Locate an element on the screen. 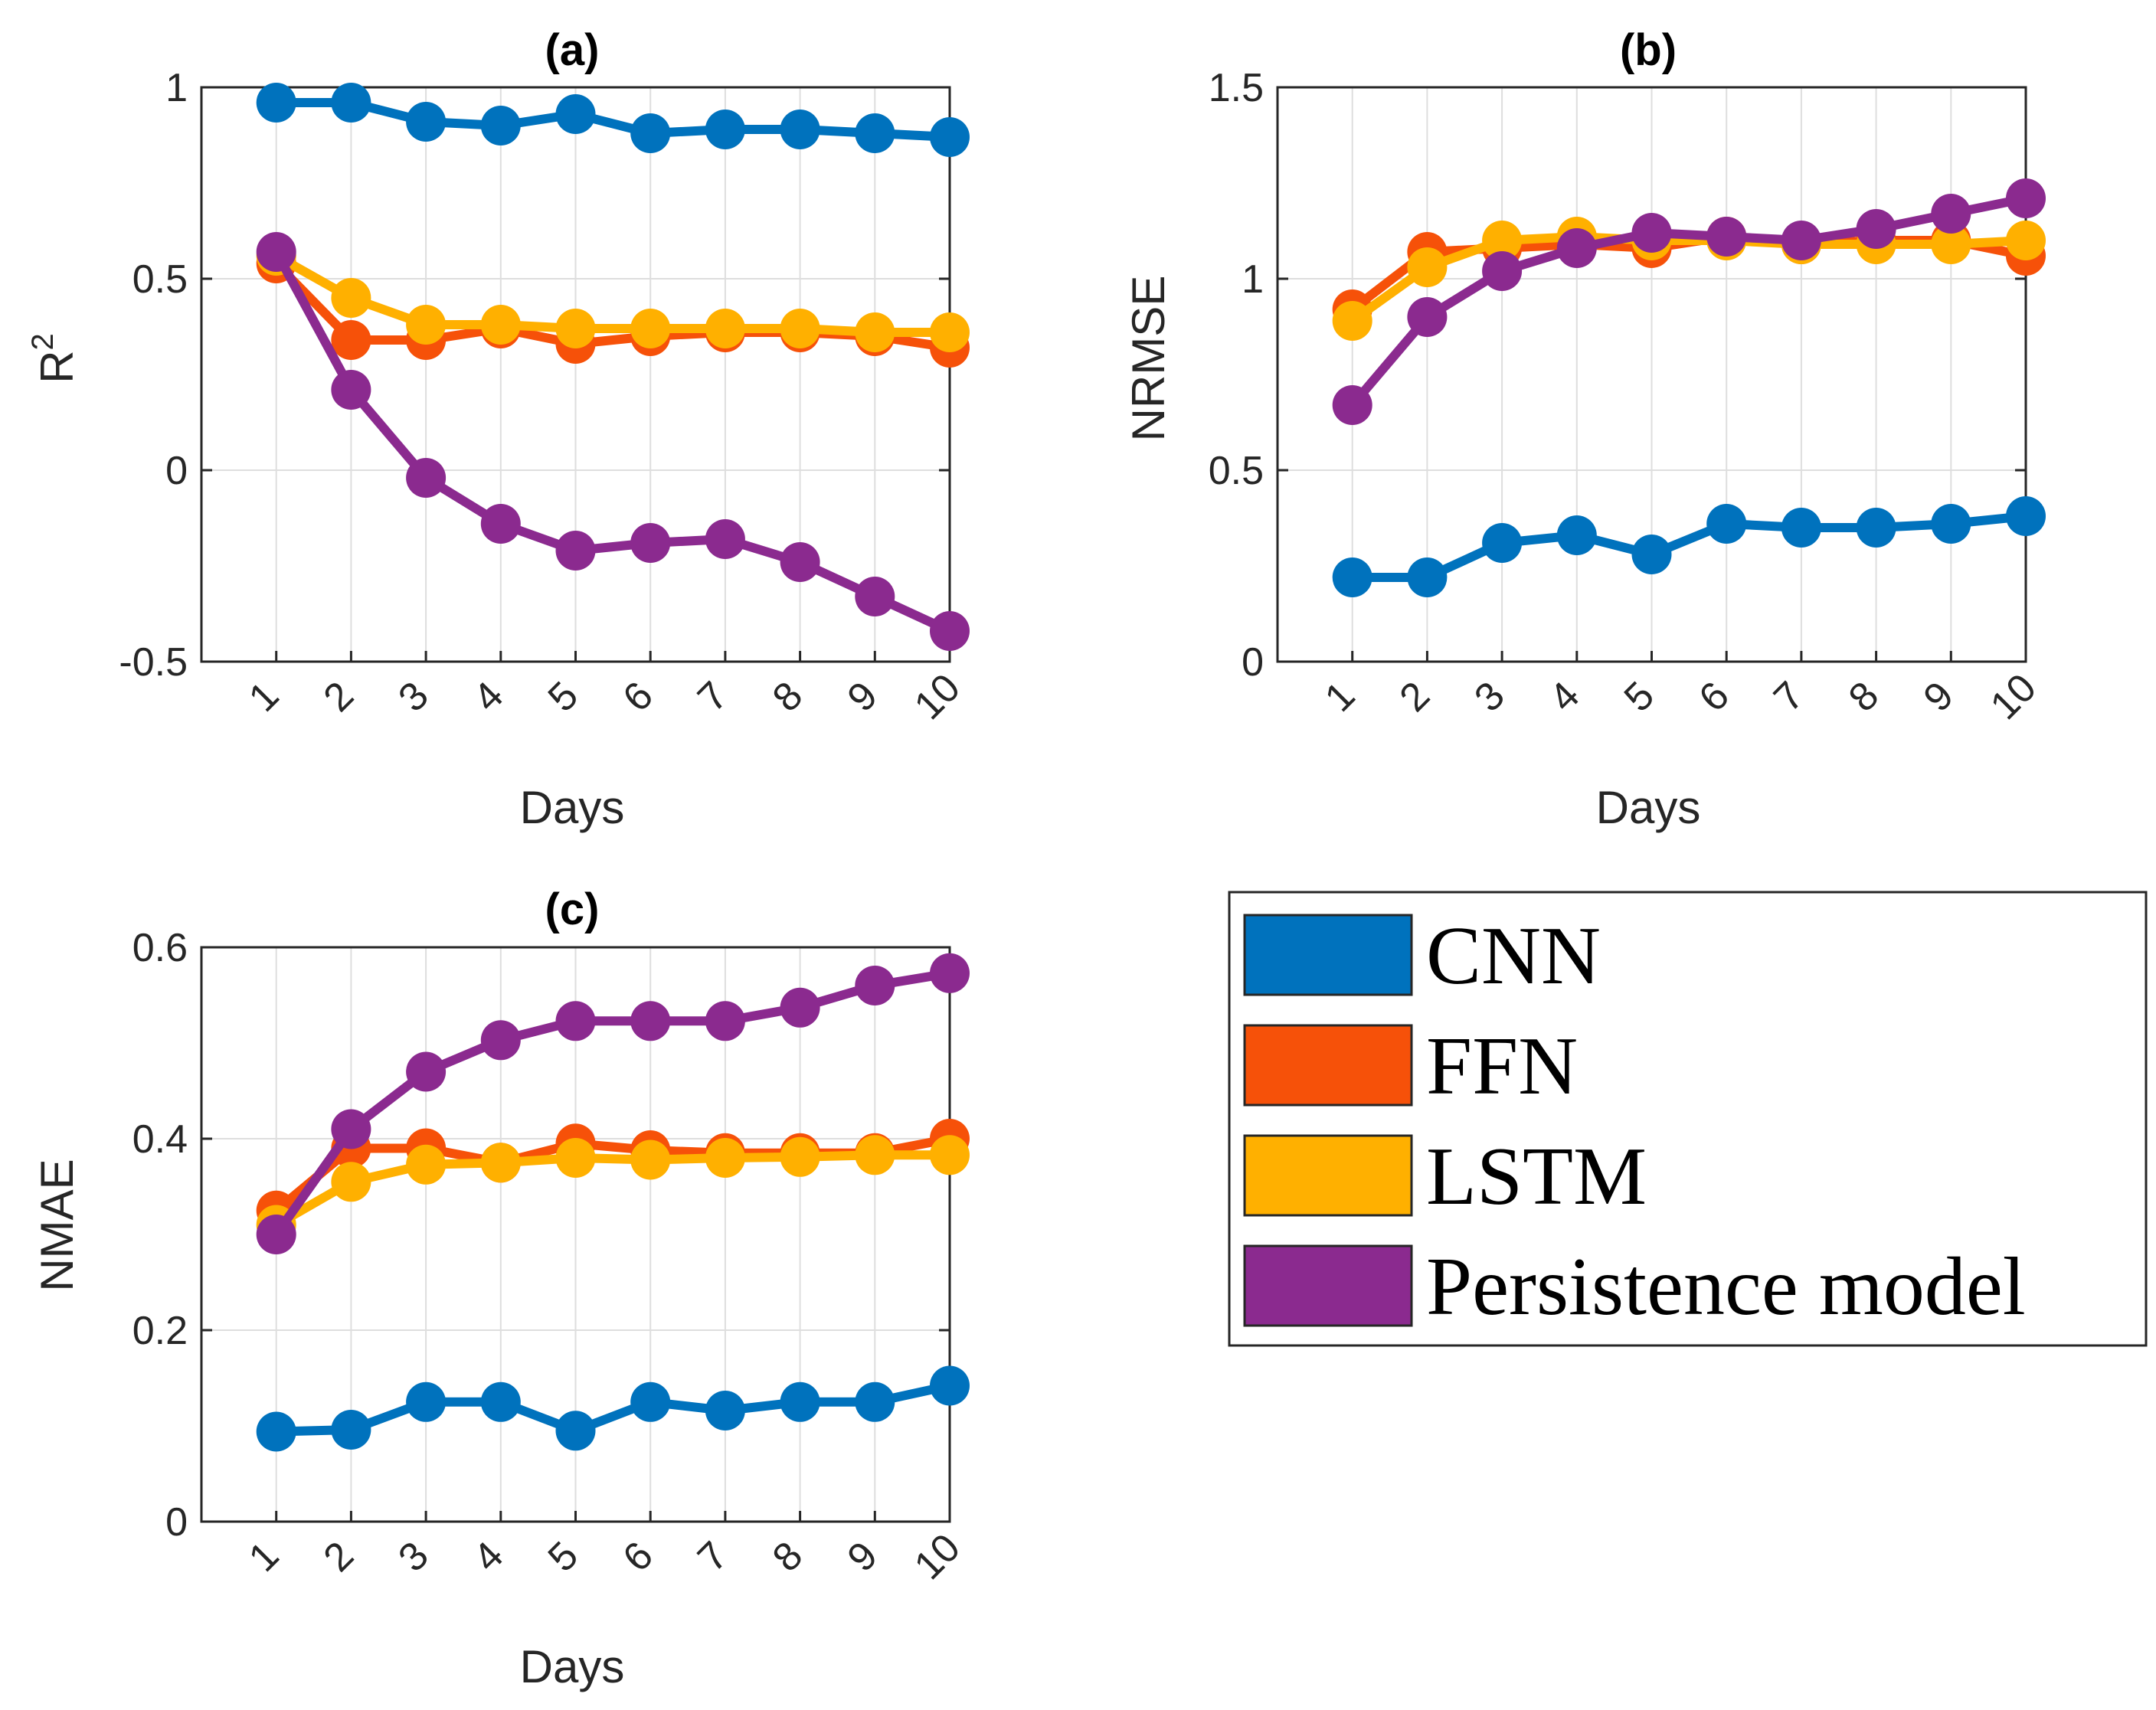 The height and width of the screenshot is (1710, 2156). legend-label-cnn: CNN is located at coordinates (1513, 956).